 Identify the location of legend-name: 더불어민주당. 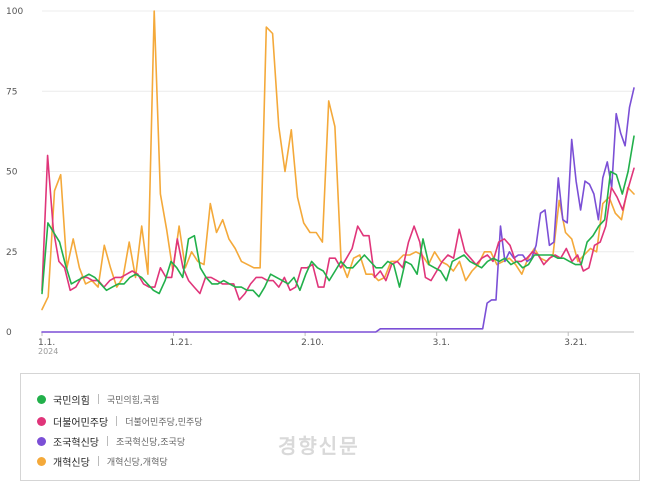
(81, 423).